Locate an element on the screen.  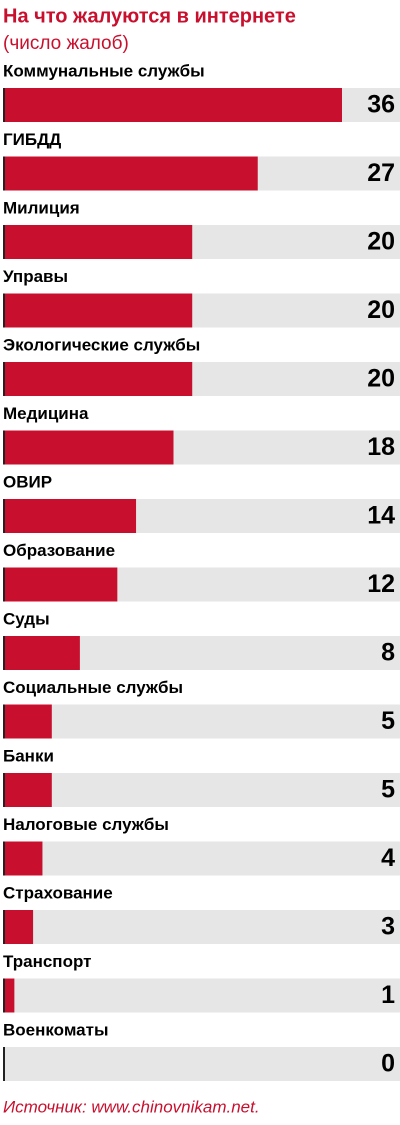
category-label: Коммунальные службы is located at coordinates (104, 70).